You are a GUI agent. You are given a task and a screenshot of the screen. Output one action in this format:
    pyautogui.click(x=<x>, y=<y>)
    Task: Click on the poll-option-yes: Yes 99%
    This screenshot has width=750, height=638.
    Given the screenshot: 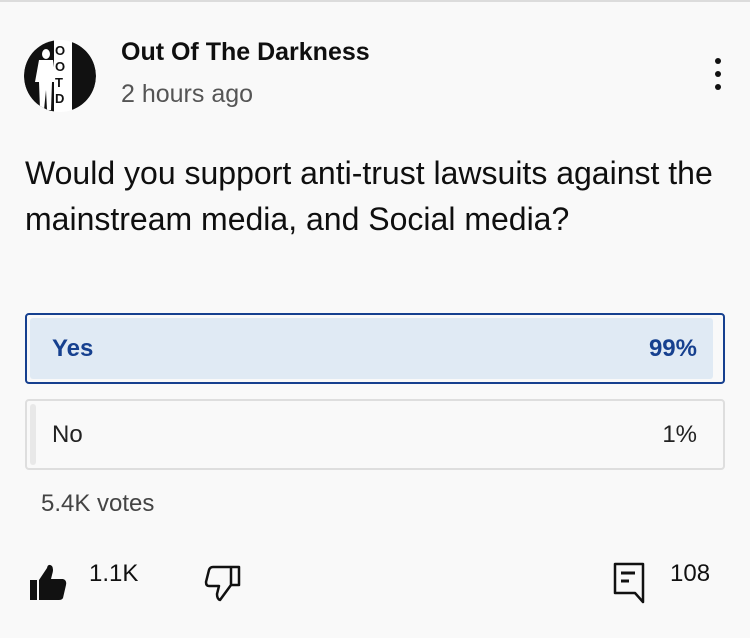 What is the action you would take?
    pyautogui.click(x=375, y=348)
    